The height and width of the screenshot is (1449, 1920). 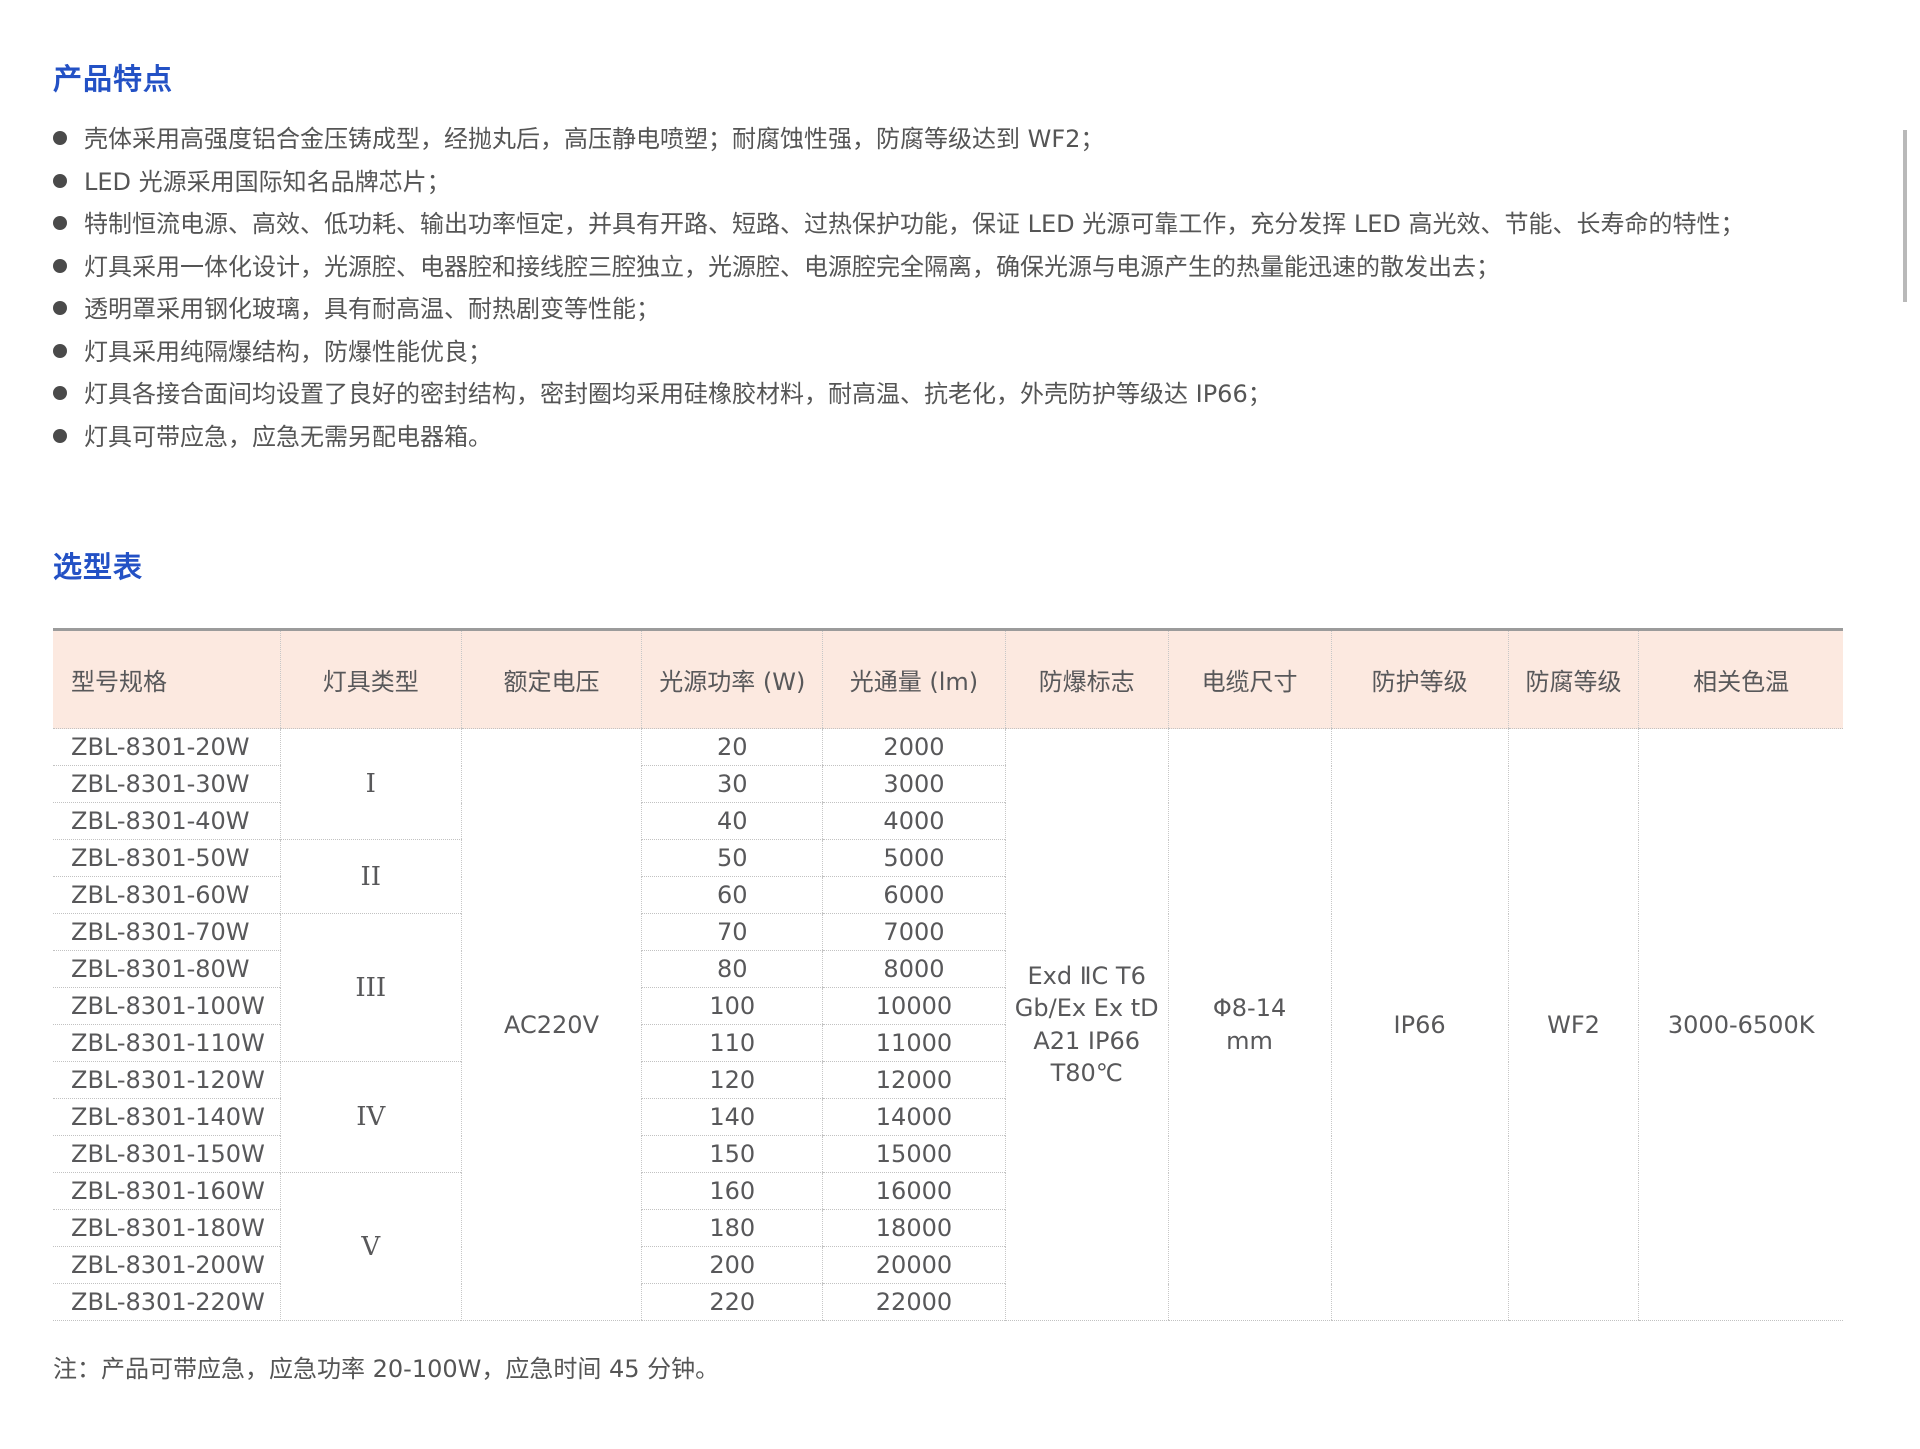 I want to click on power-cell: 150, so click(x=732, y=1154).